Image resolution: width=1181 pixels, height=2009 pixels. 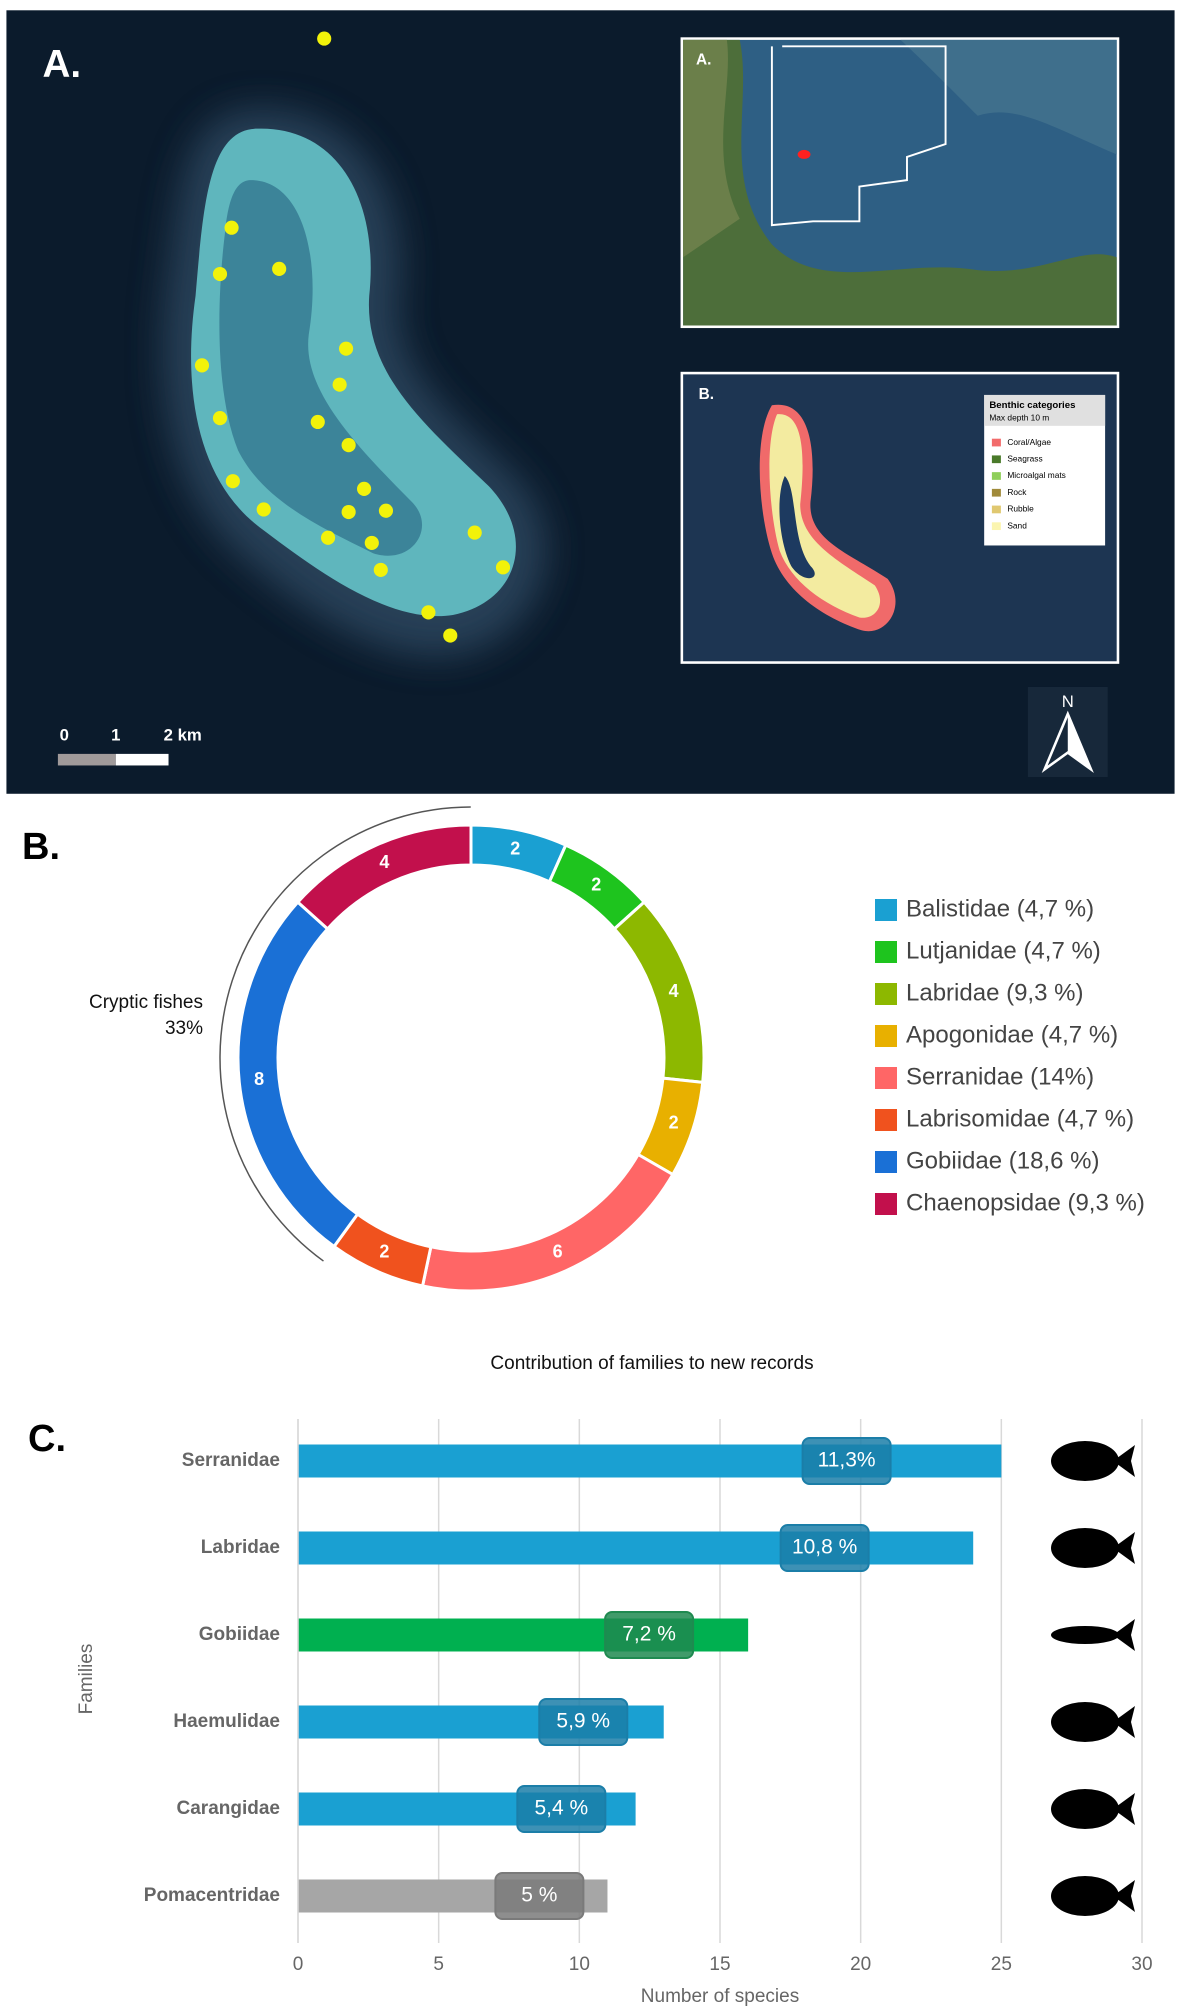 I want to click on map-legend-label: Microalgal mats, so click(x=1036, y=475).